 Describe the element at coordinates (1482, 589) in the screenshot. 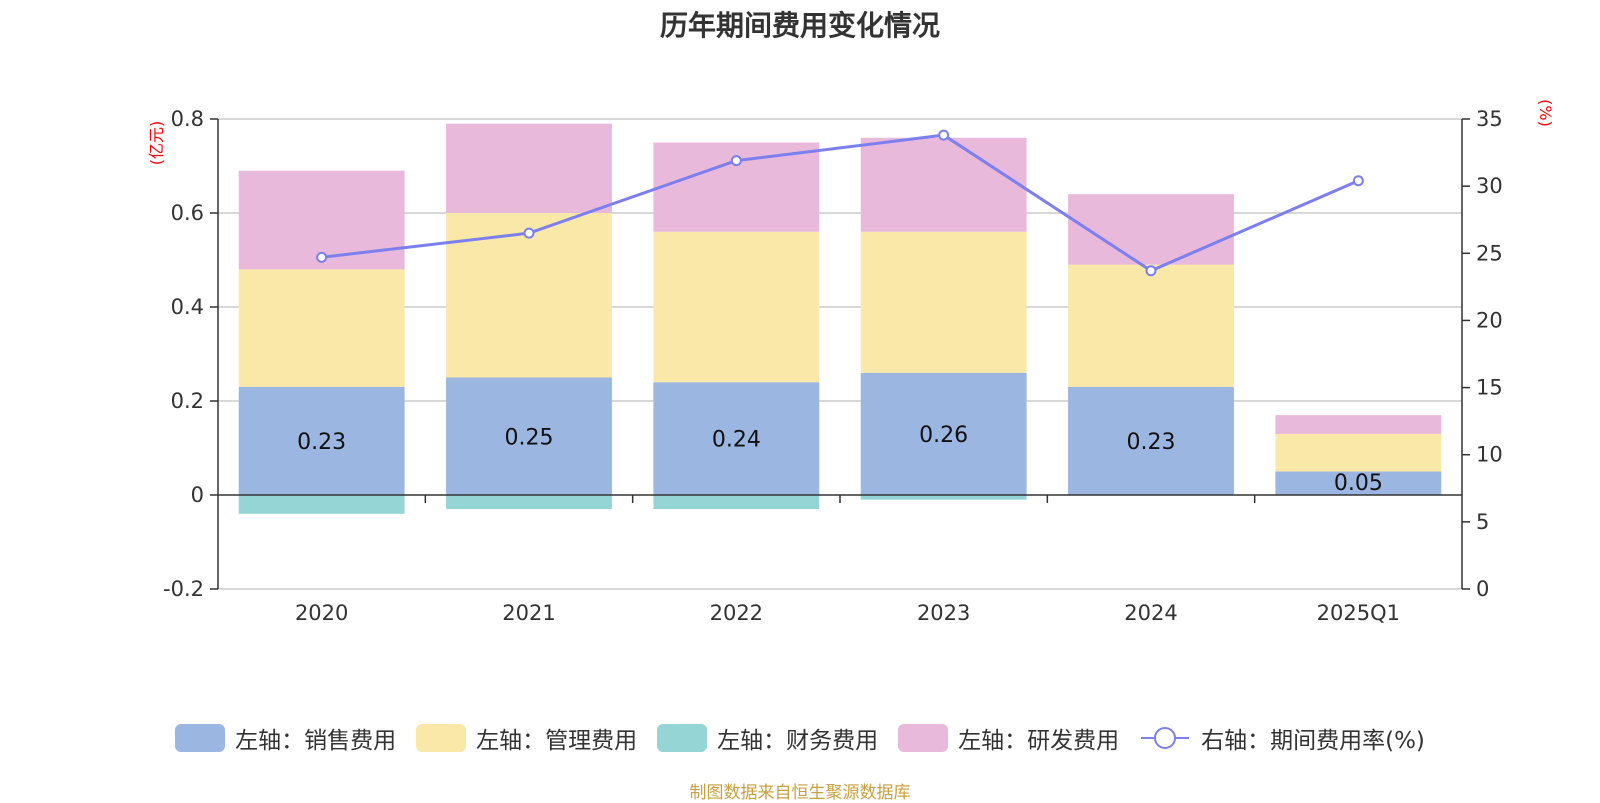

I see `right-tick-label: 0` at that location.